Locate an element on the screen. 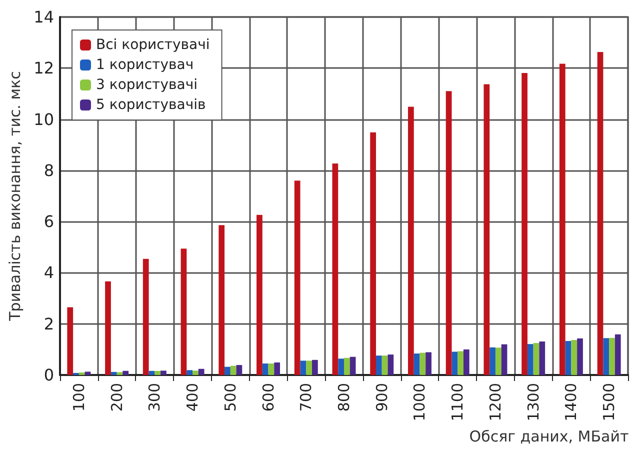 Image resolution: width=639 pixels, height=457 pixels. x-tick-label: 100 is located at coordinates (79, 397).